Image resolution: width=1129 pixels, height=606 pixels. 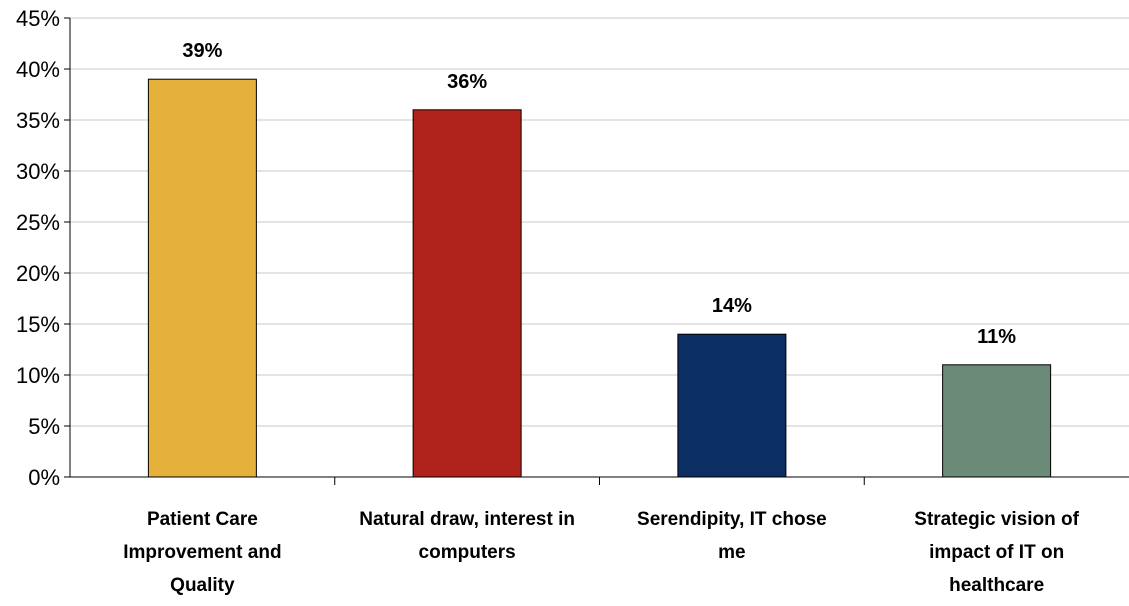 What do you see at coordinates (38, 18) in the screenshot?
I see `y-tick-label: 45%` at bounding box center [38, 18].